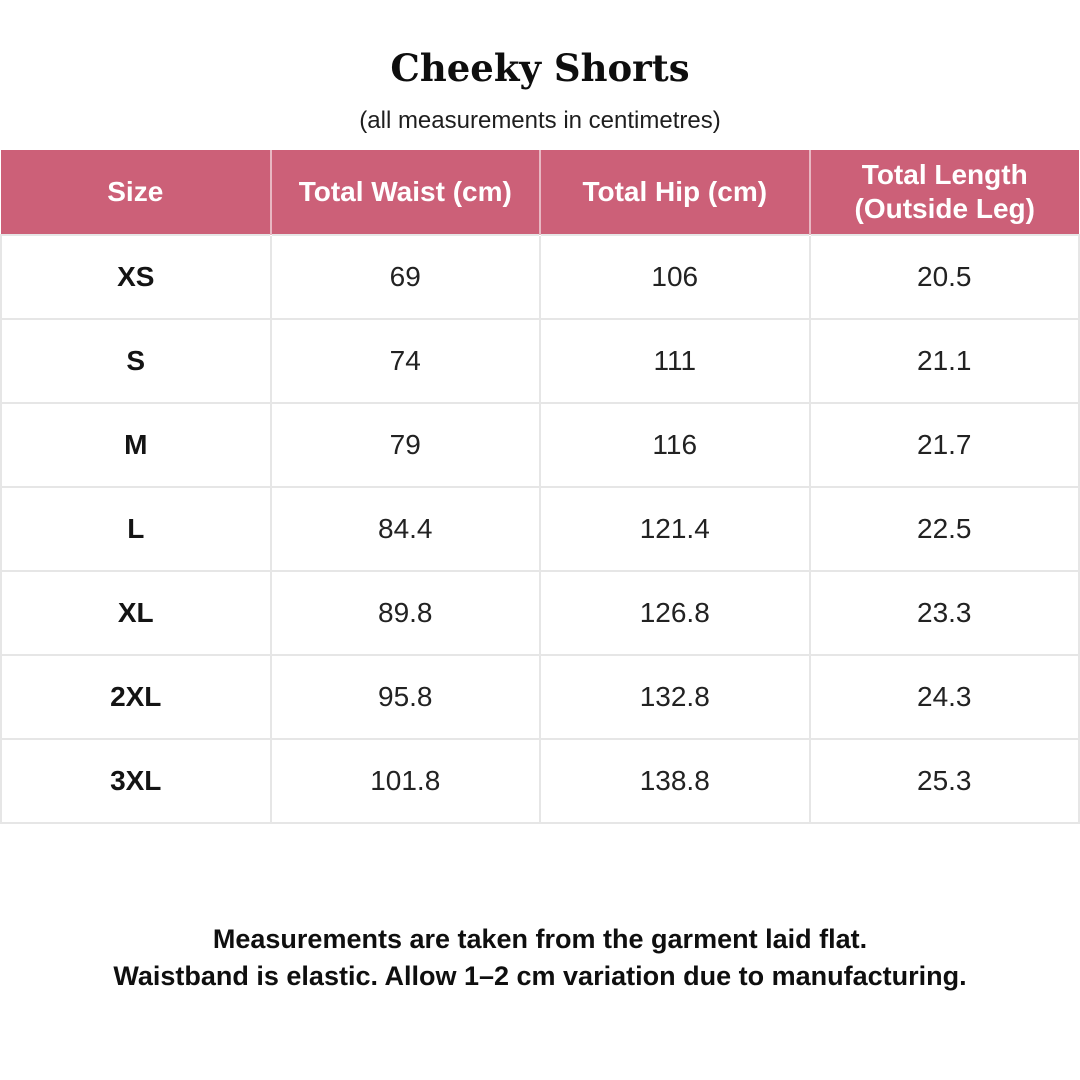  I want to click on column-header: Total Hip (cm), so click(675, 192).